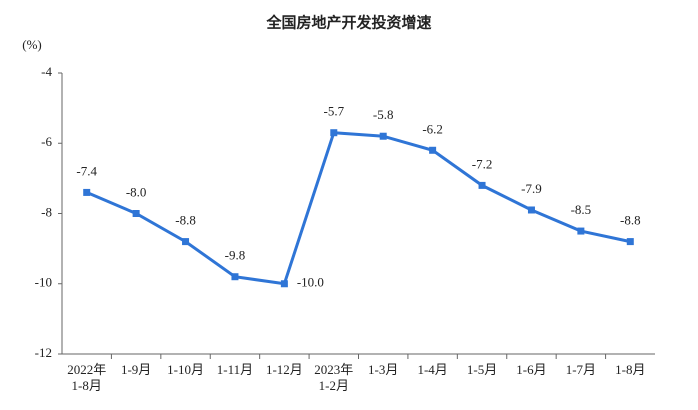  What do you see at coordinates (630, 369) in the screenshot?
I see `x-tick-label: 1-8月` at bounding box center [630, 369].